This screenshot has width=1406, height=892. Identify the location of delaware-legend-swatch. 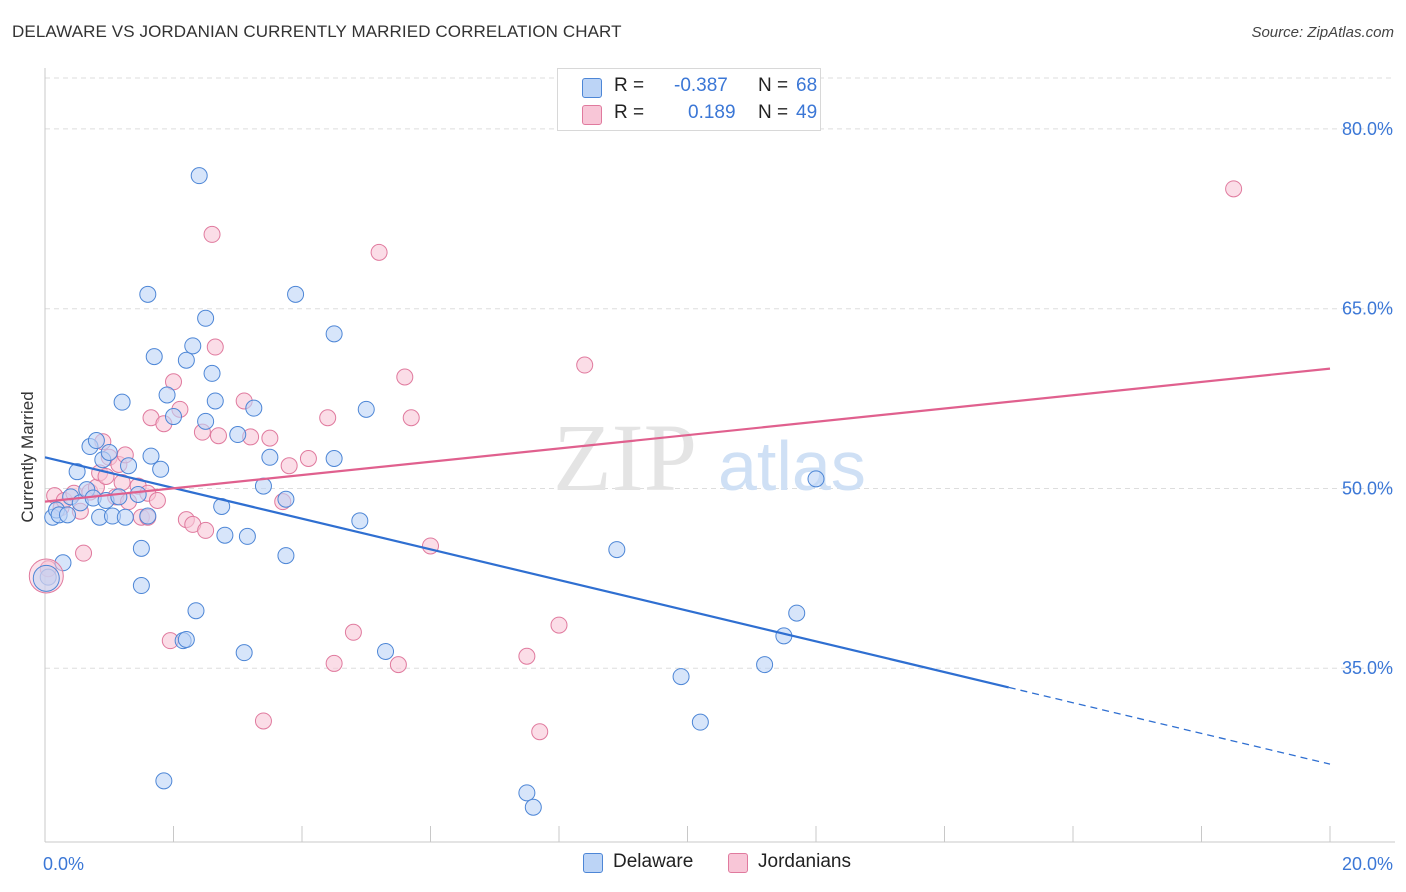
(593, 863).